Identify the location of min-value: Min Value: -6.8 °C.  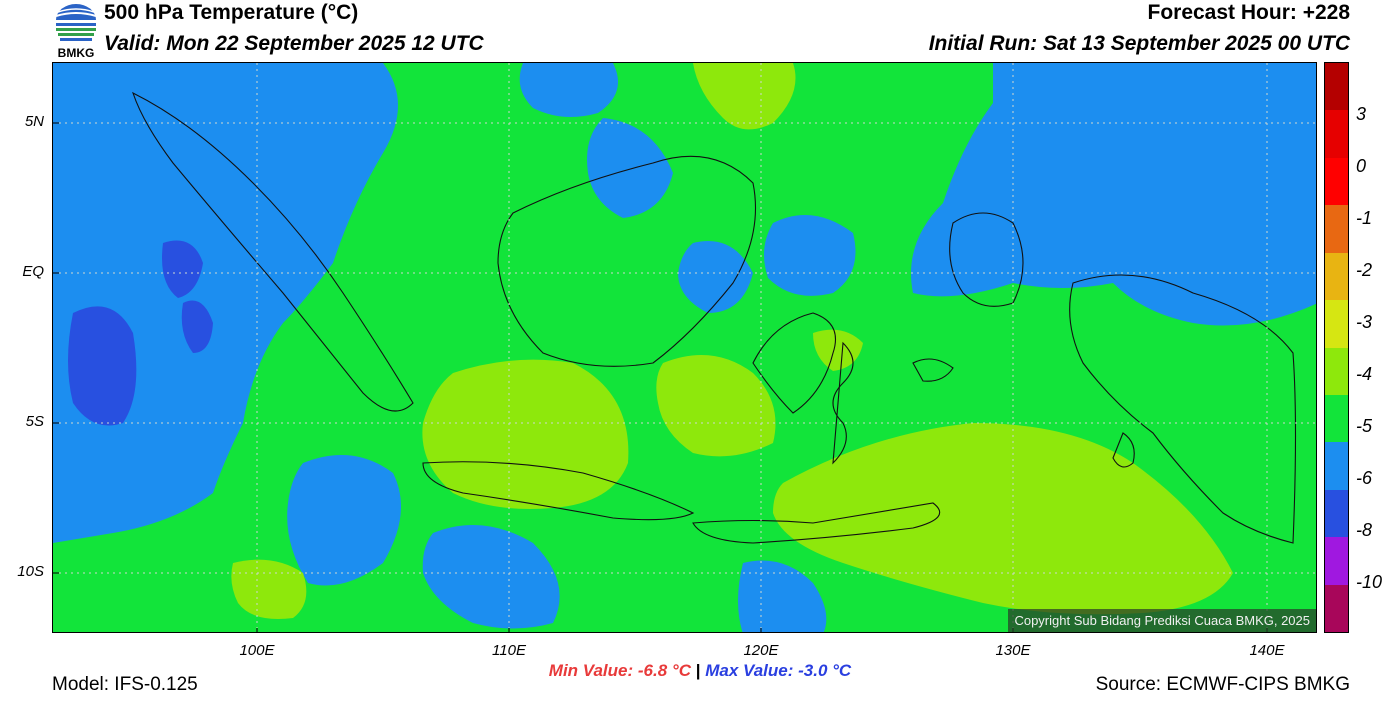
(619, 670).